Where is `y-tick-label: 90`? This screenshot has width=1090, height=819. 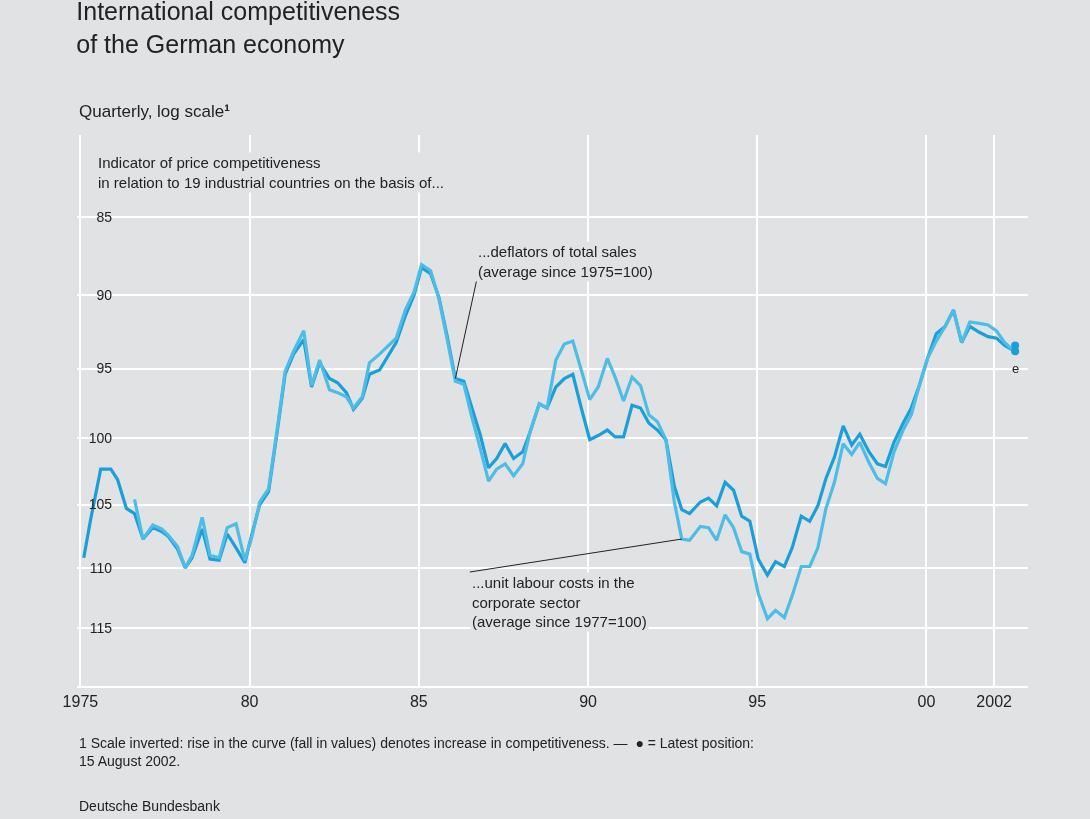 y-tick-label: 90 is located at coordinates (104, 294).